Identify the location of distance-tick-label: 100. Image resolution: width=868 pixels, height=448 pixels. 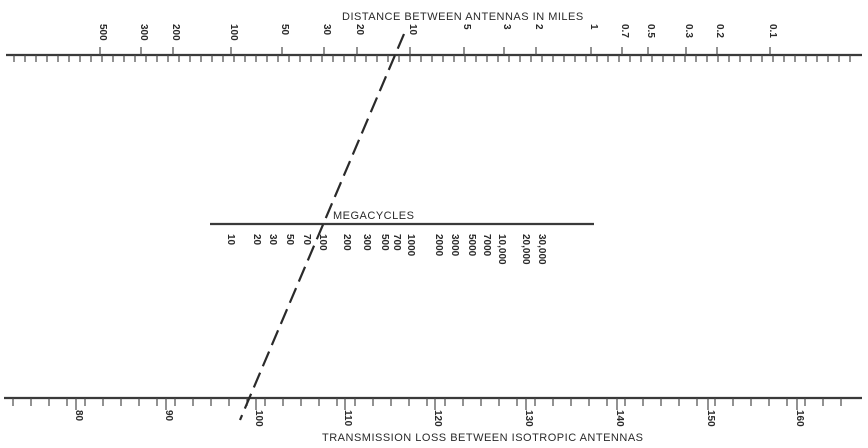
(233, 32).